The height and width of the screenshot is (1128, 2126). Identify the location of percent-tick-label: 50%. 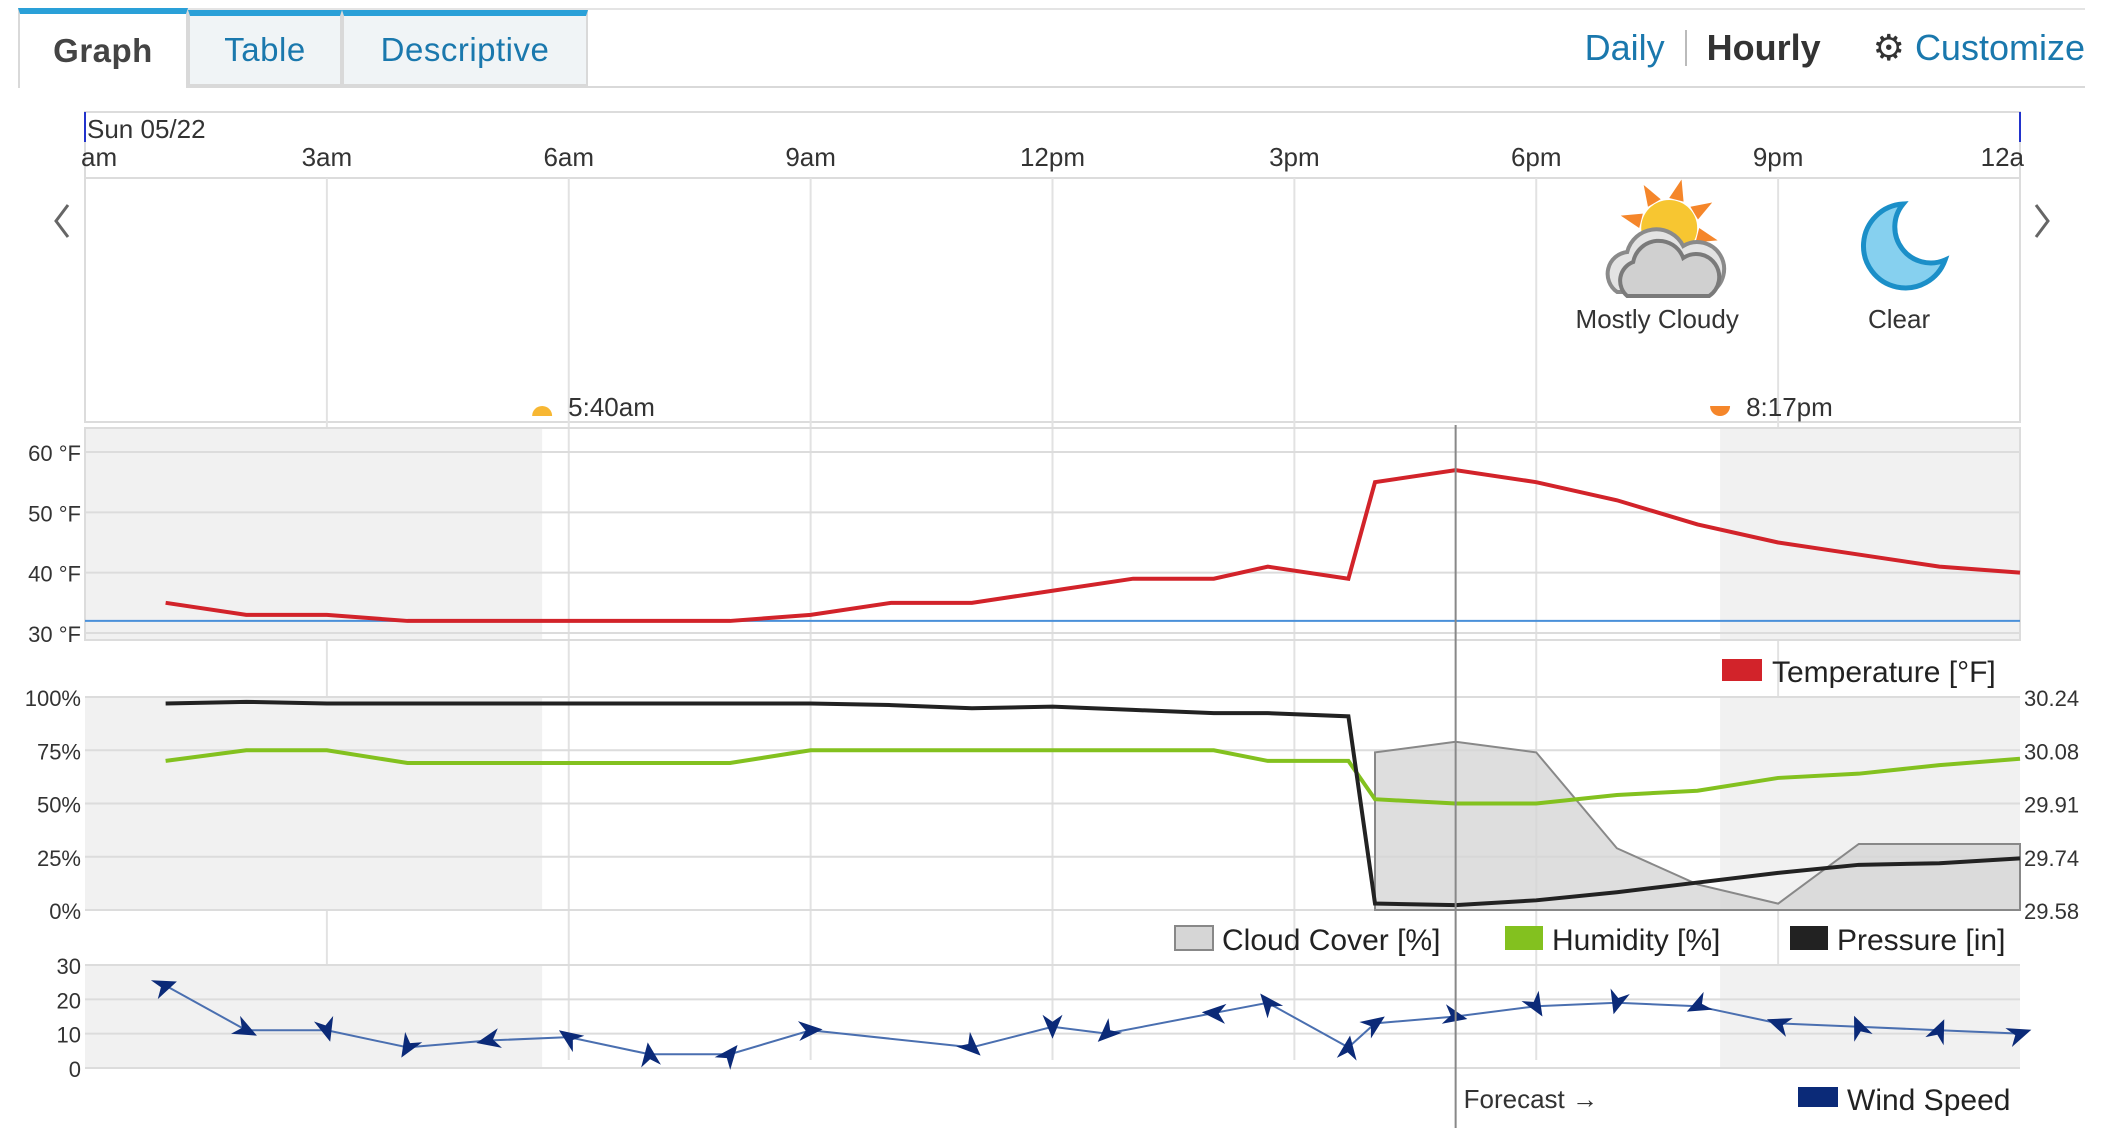
(59, 805).